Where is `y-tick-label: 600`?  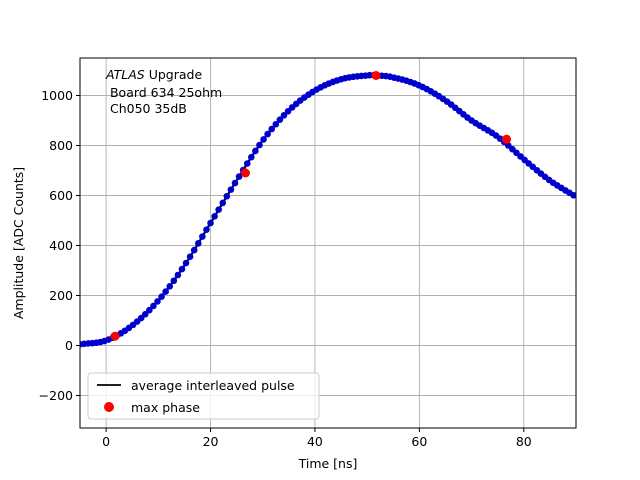 y-tick-label: 600 is located at coordinates (61, 195).